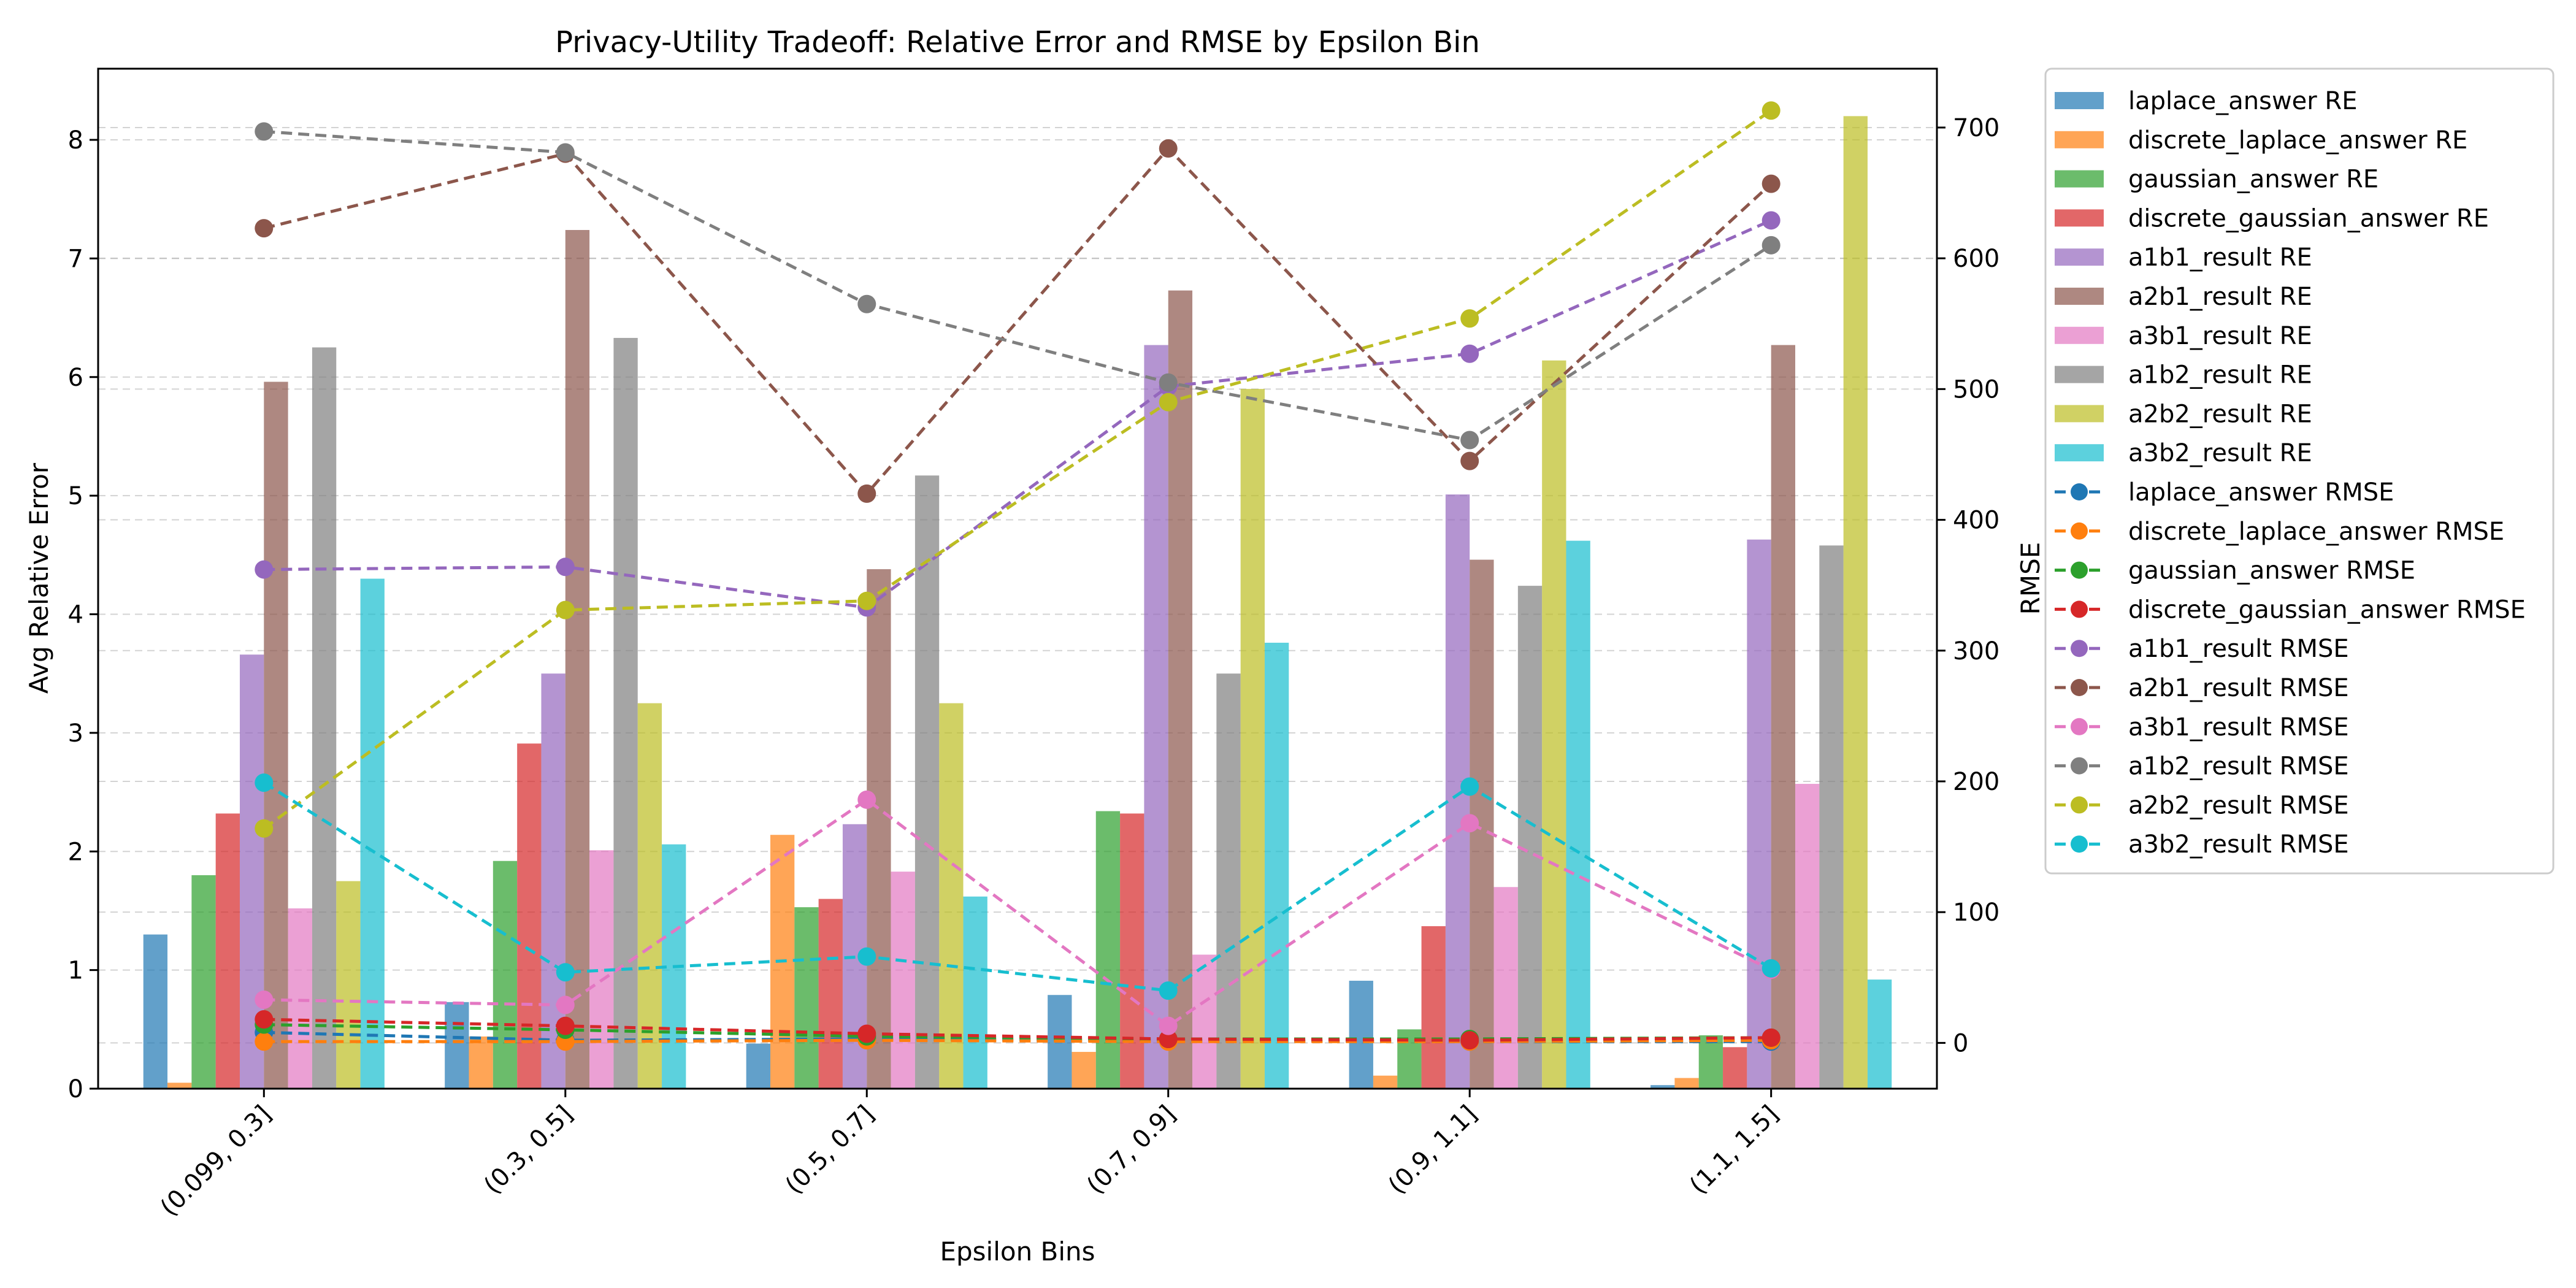  What do you see at coordinates (2238, 727) in the screenshot?
I see `legend-label: a3b1_result RMSE` at bounding box center [2238, 727].